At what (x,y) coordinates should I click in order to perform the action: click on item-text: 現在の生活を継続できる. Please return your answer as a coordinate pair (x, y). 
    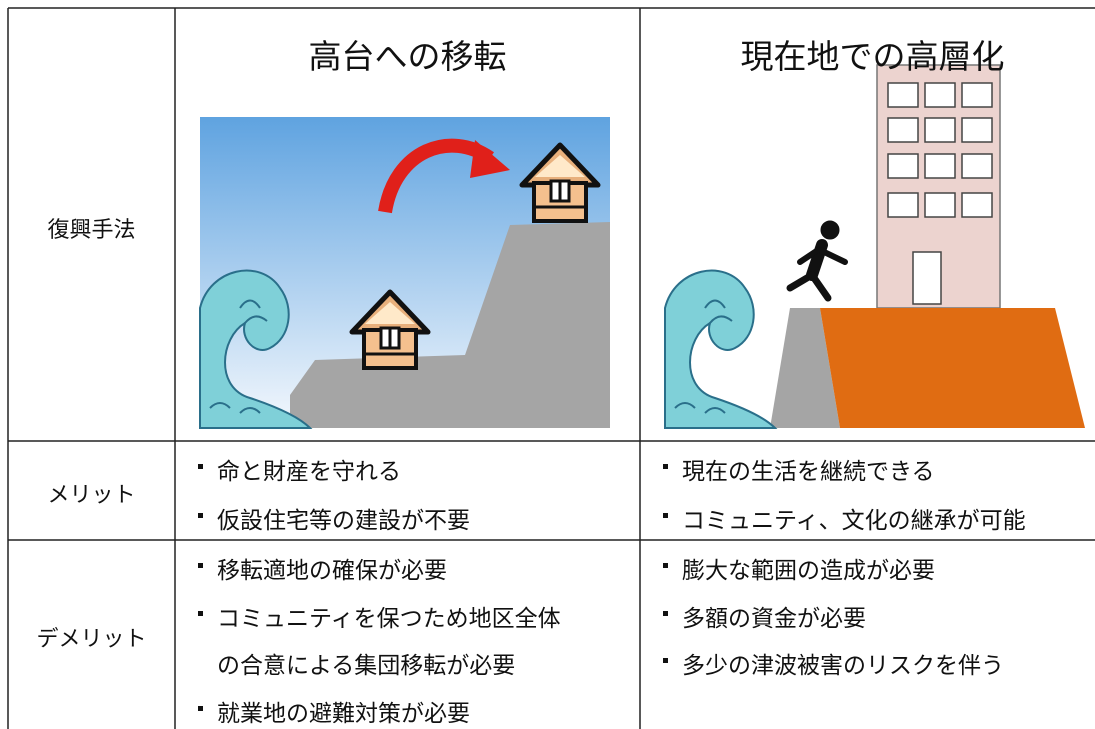
    Looking at the image, I should click on (808, 472).